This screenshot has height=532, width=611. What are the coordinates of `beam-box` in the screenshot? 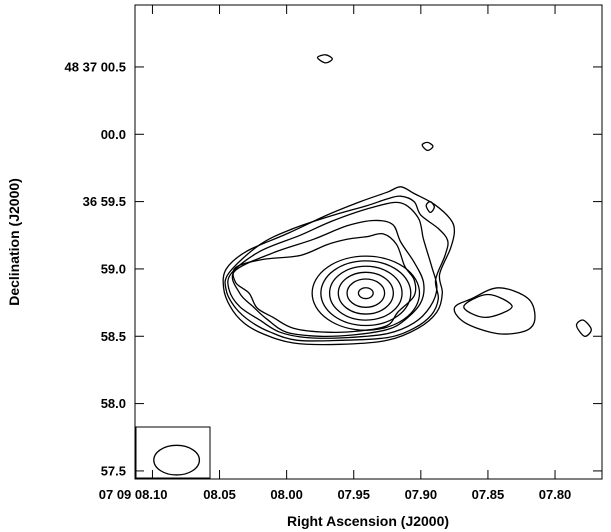 It's located at (173, 452).